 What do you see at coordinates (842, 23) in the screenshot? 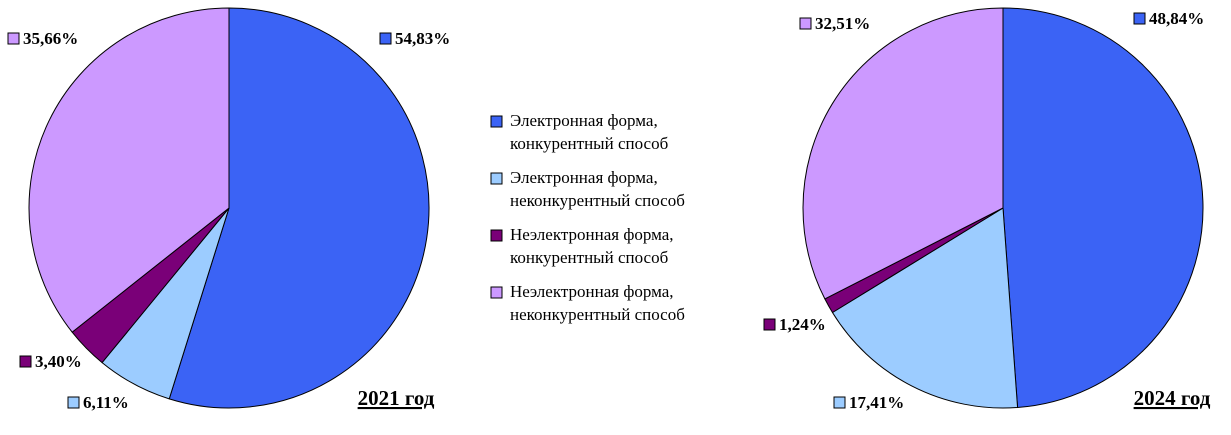
I see `data-label: 32,51%` at bounding box center [842, 23].